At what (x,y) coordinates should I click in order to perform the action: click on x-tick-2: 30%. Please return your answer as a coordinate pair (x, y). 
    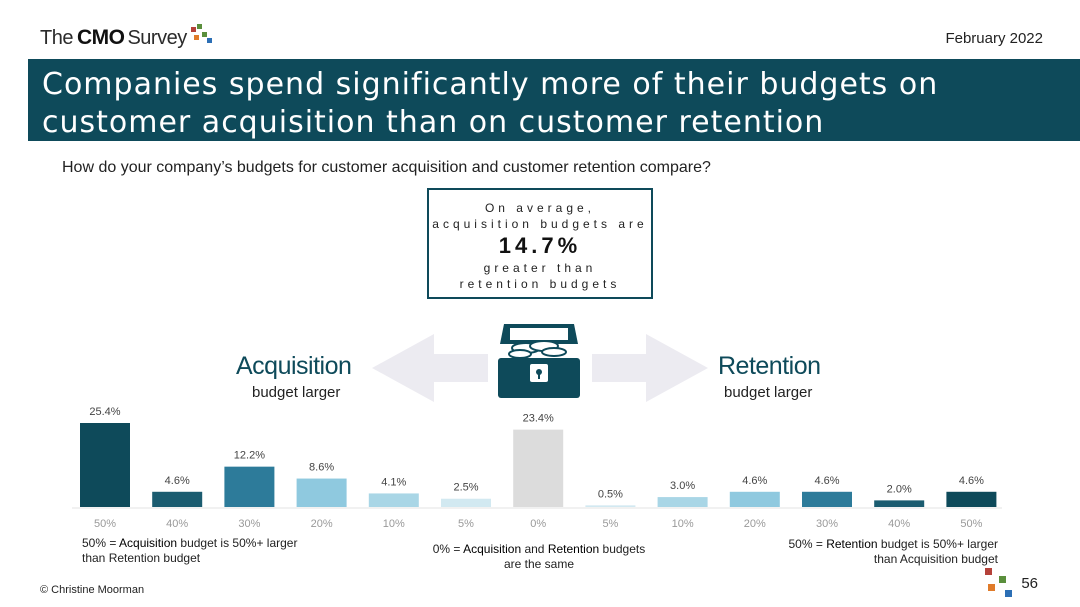
    Looking at the image, I should click on (249, 524).